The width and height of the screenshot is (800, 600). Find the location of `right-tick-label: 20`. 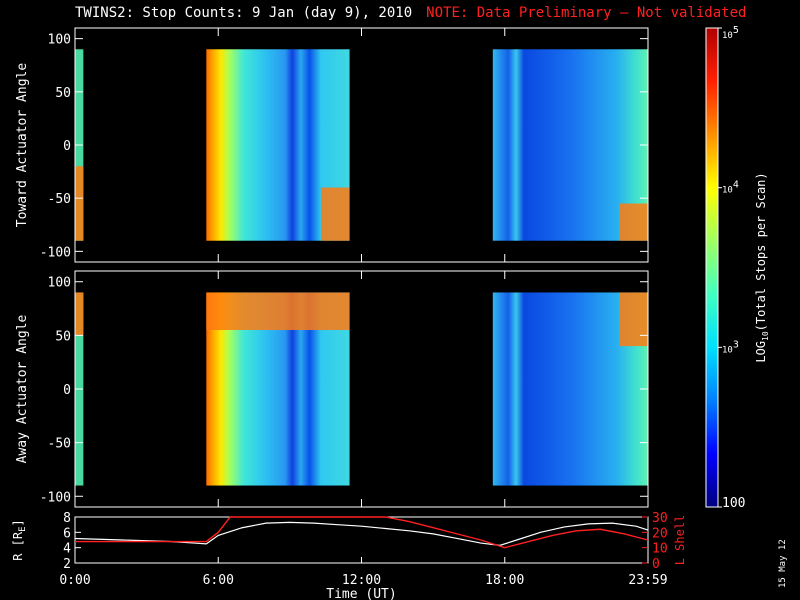

right-tick-label: 20 is located at coordinates (660, 533).